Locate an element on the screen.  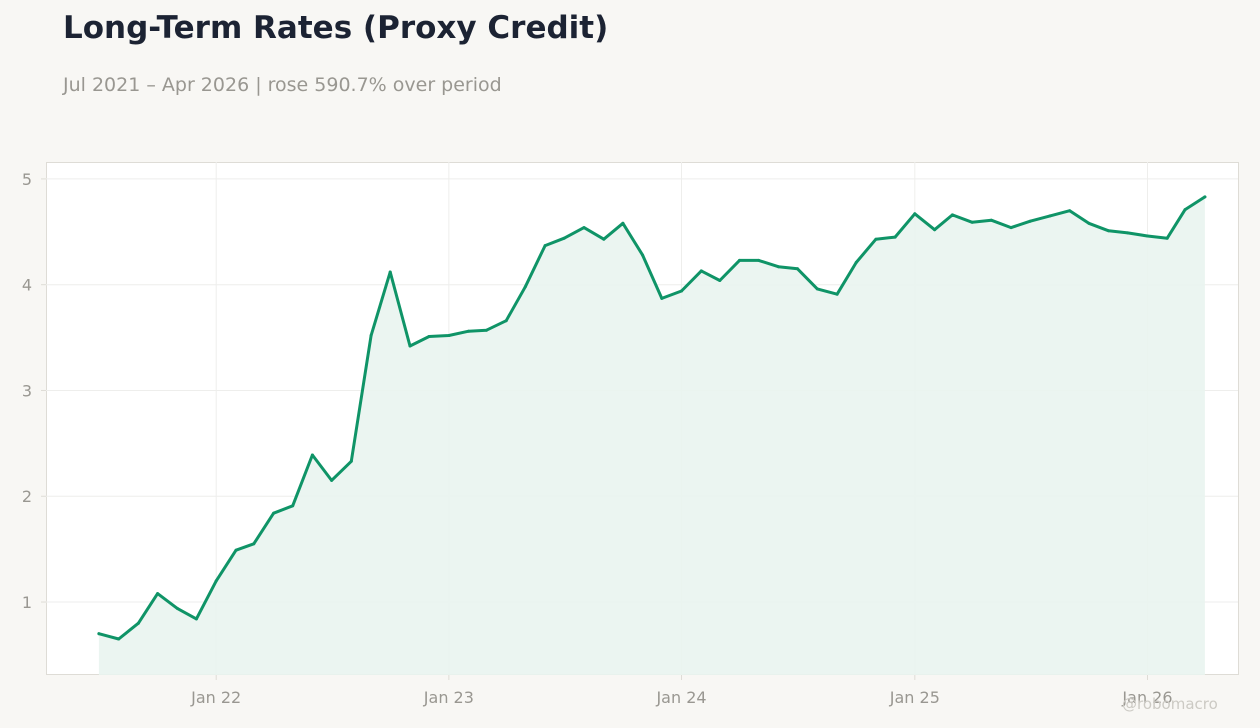
x-axis: Jan 22 Jan 23 Jan 24 Jan 25 Jan 26 is located at coordinates (681, 691).